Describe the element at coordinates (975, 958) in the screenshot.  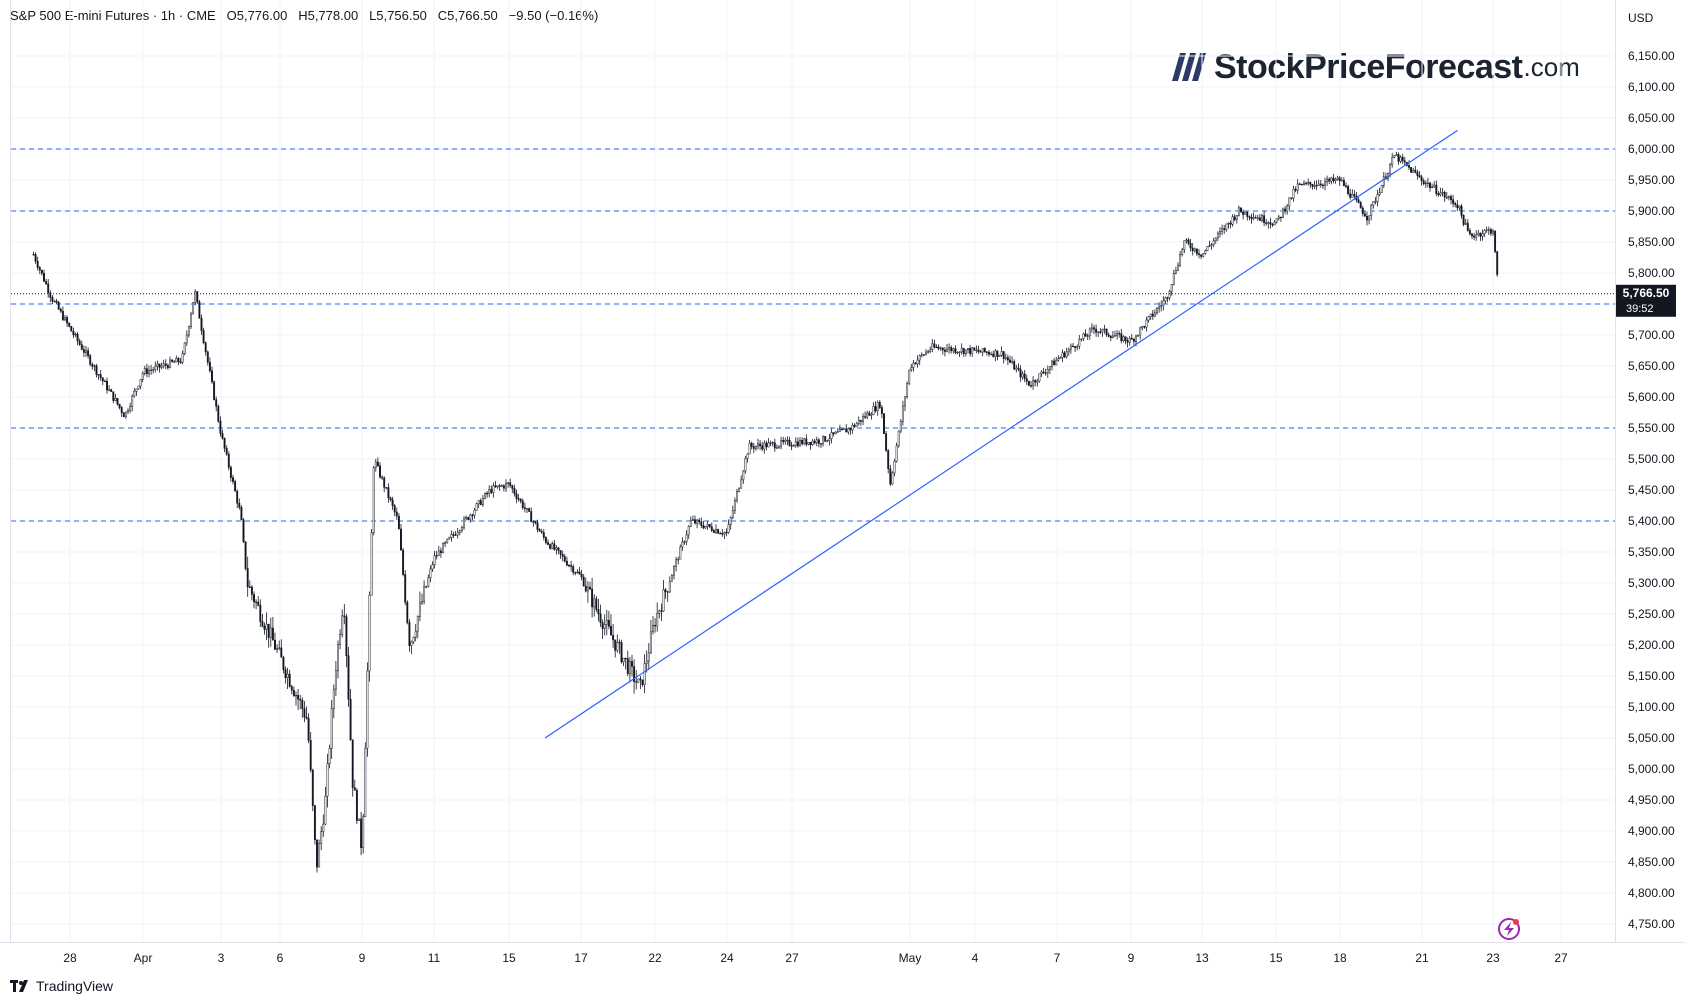
I see `time-axis-tick: 4` at that location.